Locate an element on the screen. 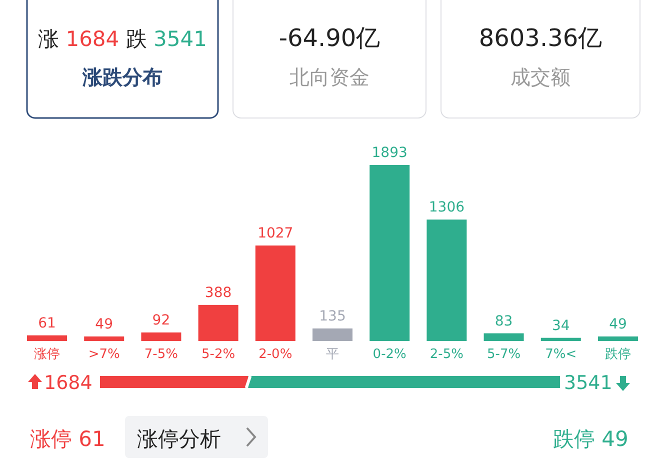  data-label: 135 is located at coordinates (332, 316).